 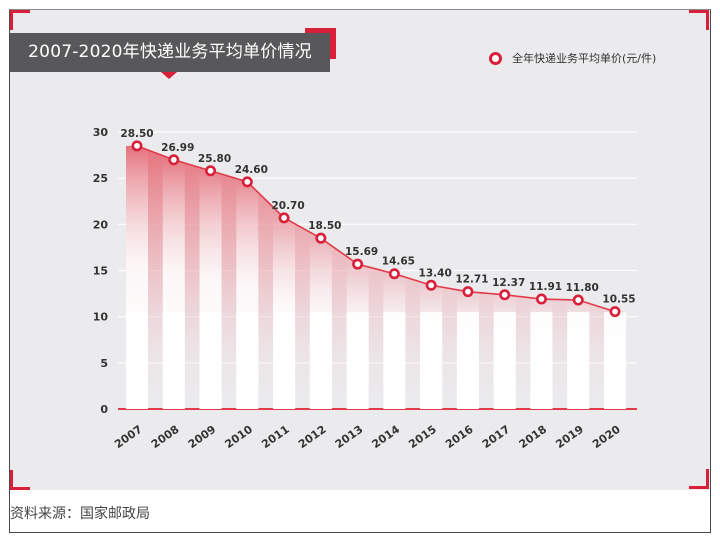 What do you see at coordinates (101, 224) in the screenshot?
I see `y-tick-label: 20` at bounding box center [101, 224].